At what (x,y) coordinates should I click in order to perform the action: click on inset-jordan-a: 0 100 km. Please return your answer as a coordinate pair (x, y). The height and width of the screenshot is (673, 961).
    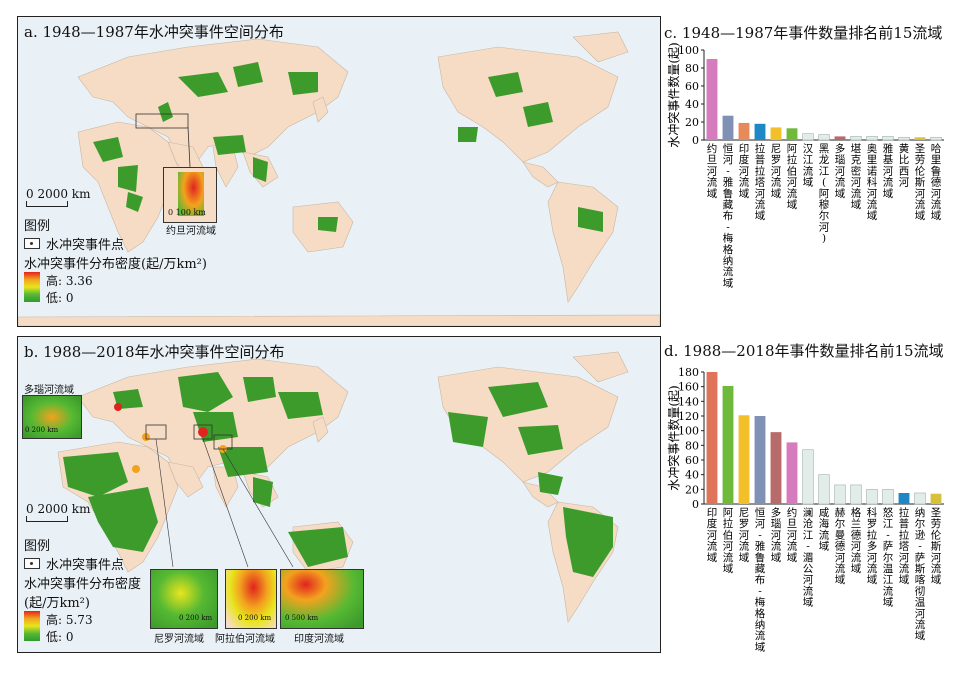
    Looking at the image, I should click on (190, 195).